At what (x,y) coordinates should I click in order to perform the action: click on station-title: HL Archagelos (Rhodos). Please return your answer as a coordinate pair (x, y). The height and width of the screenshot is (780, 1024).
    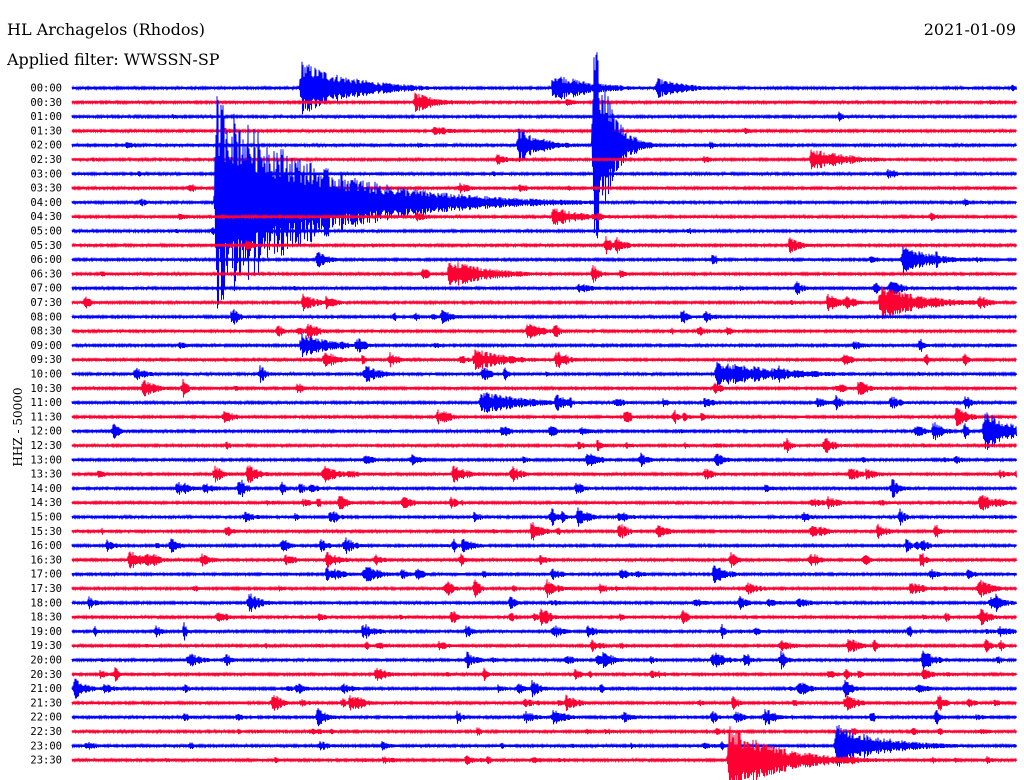
    Looking at the image, I should click on (106, 29).